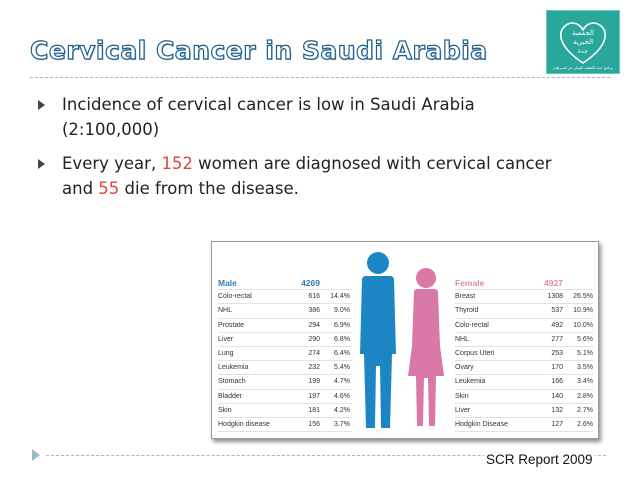  What do you see at coordinates (314, 410) in the screenshot?
I see `case-count: 181` at bounding box center [314, 410].